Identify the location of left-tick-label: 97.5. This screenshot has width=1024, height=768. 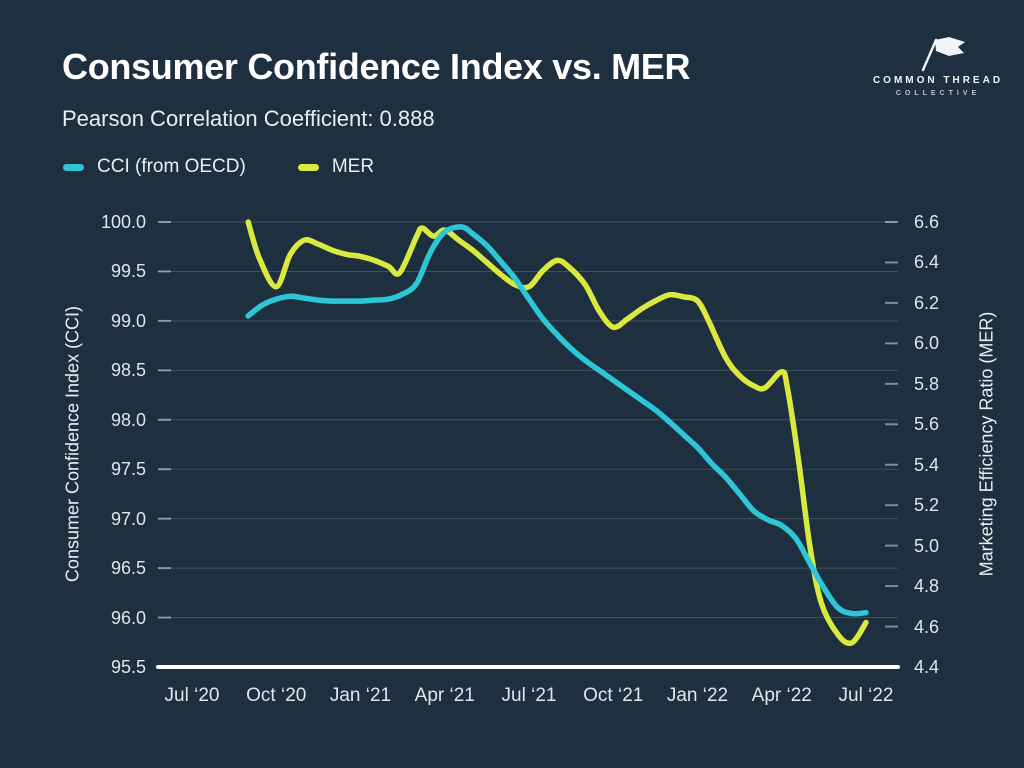
(128, 469).